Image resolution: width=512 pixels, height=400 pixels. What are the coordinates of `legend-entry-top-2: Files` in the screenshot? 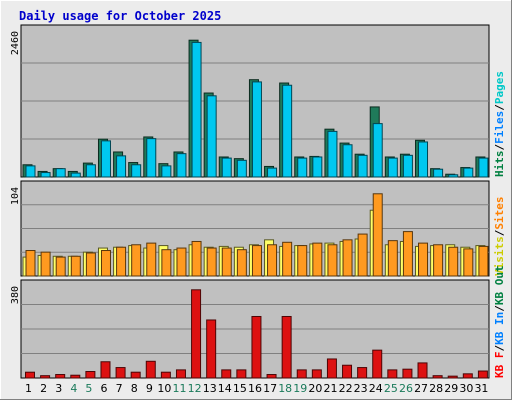 It's located at (499, 127).